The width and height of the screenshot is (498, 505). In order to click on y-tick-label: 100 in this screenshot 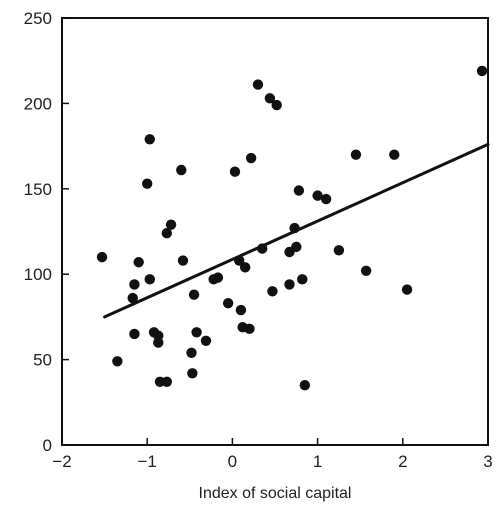, I will do `click(38, 274)`.